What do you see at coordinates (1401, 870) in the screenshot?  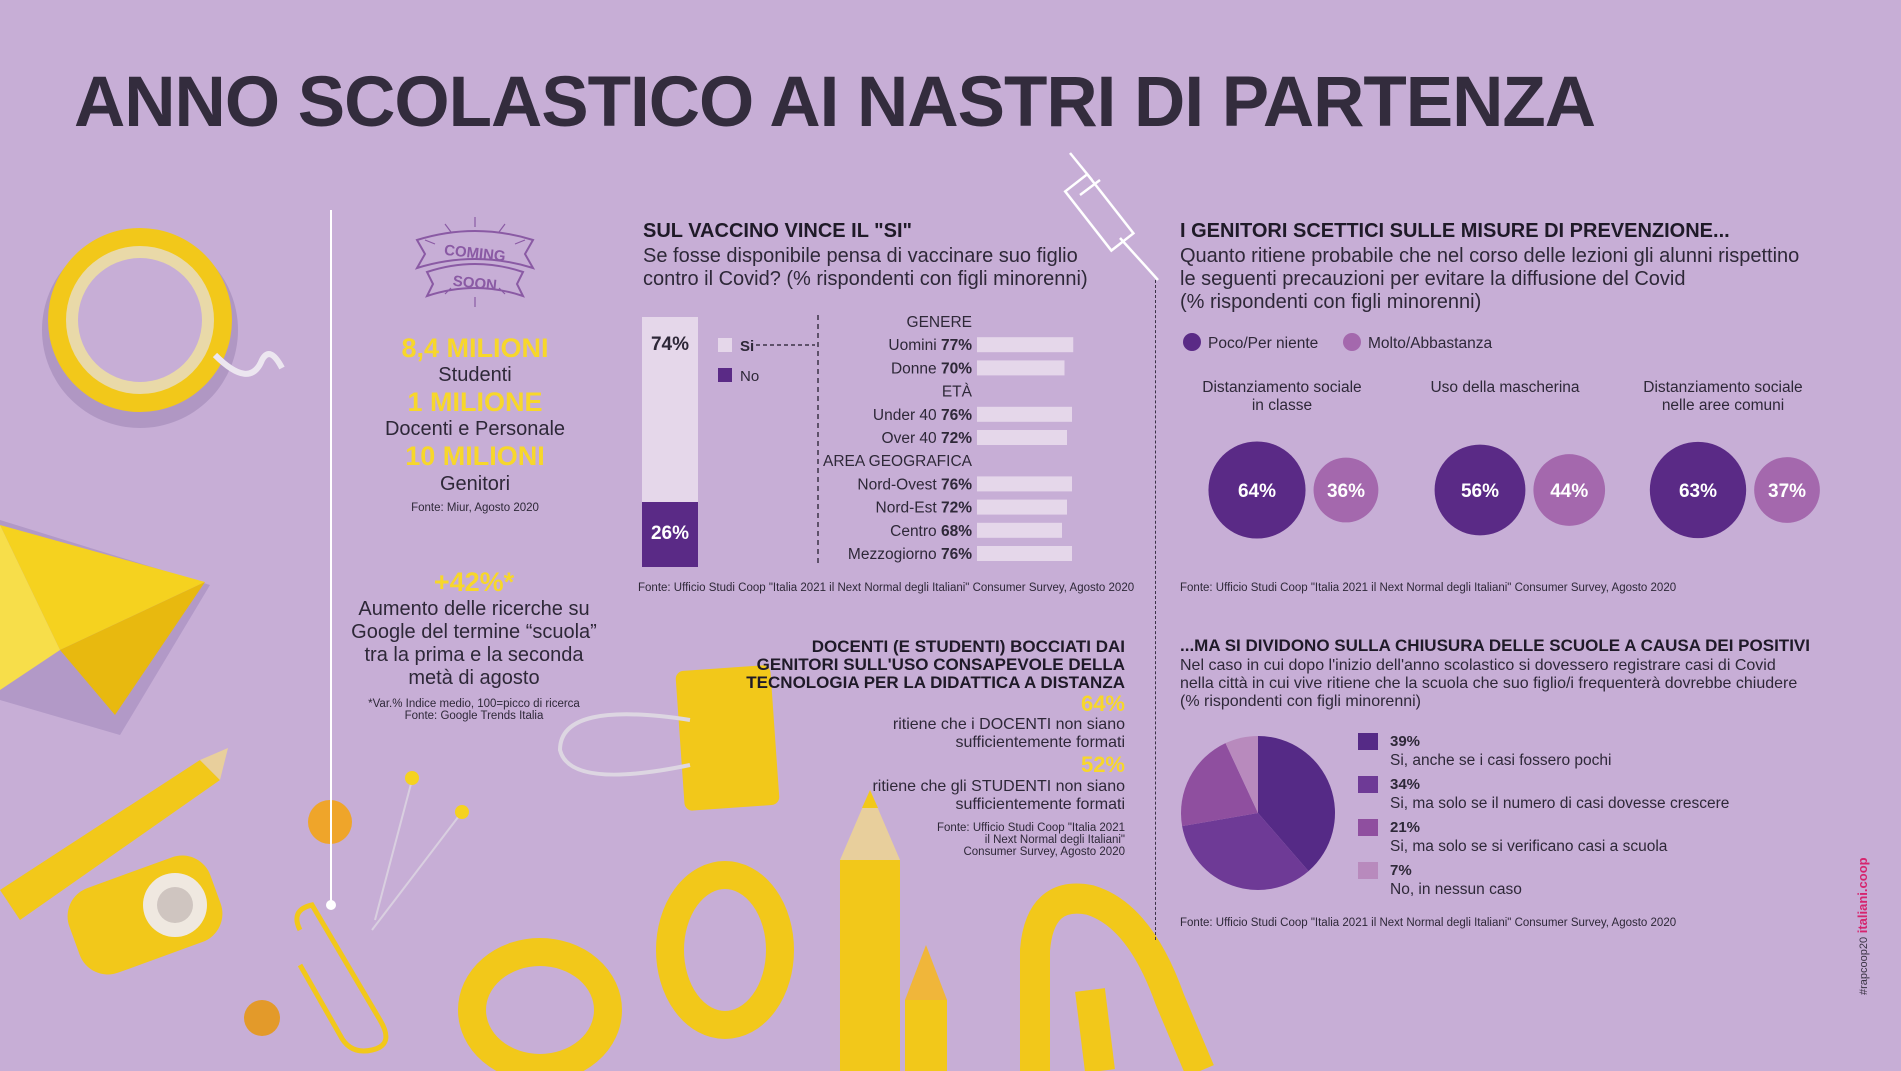 I see `closure-legend-value: 7%` at bounding box center [1401, 870].